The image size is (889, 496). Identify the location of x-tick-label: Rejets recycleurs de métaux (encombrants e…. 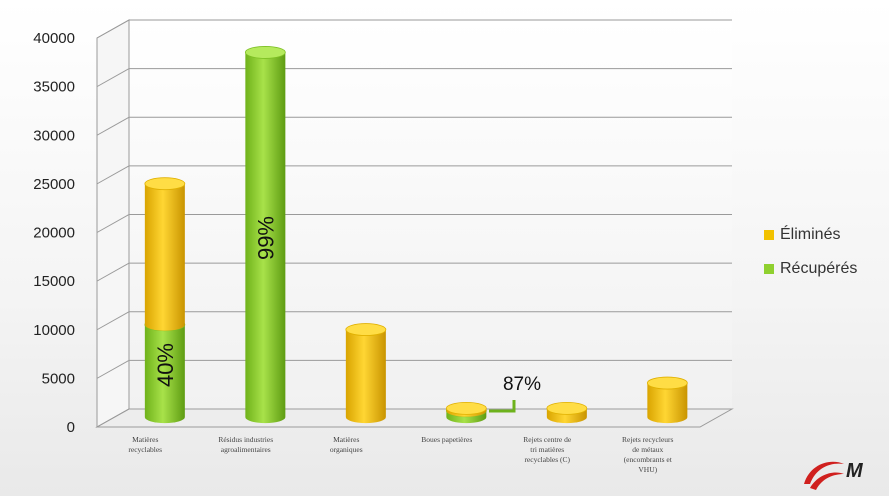
(648, 454).